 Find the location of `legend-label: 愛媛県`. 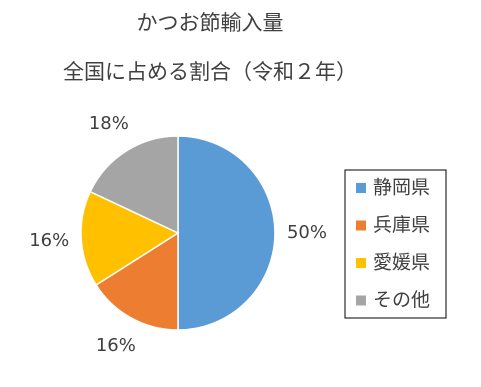

legend-label: 愛媛県 is located at coordinates (401, 263).